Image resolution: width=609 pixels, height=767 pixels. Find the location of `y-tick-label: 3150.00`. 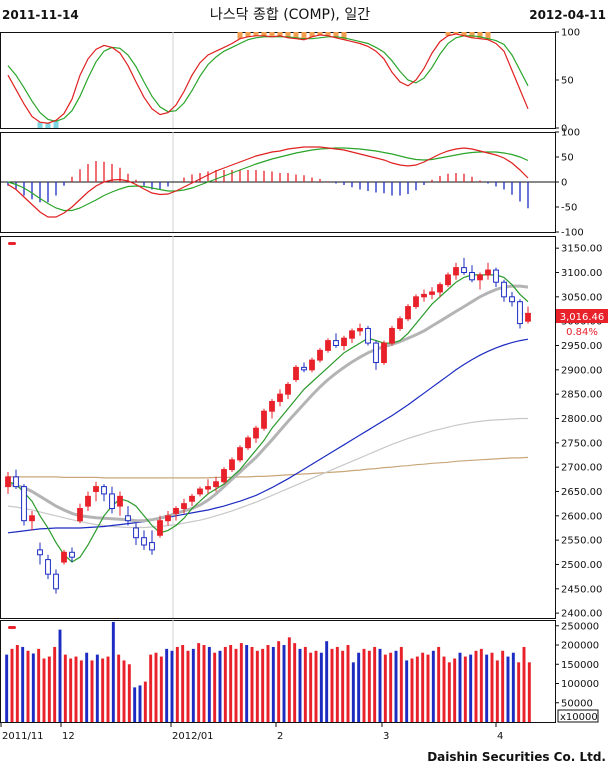

y-tick-label: 3150.00 is located at coordinates (581, 249).